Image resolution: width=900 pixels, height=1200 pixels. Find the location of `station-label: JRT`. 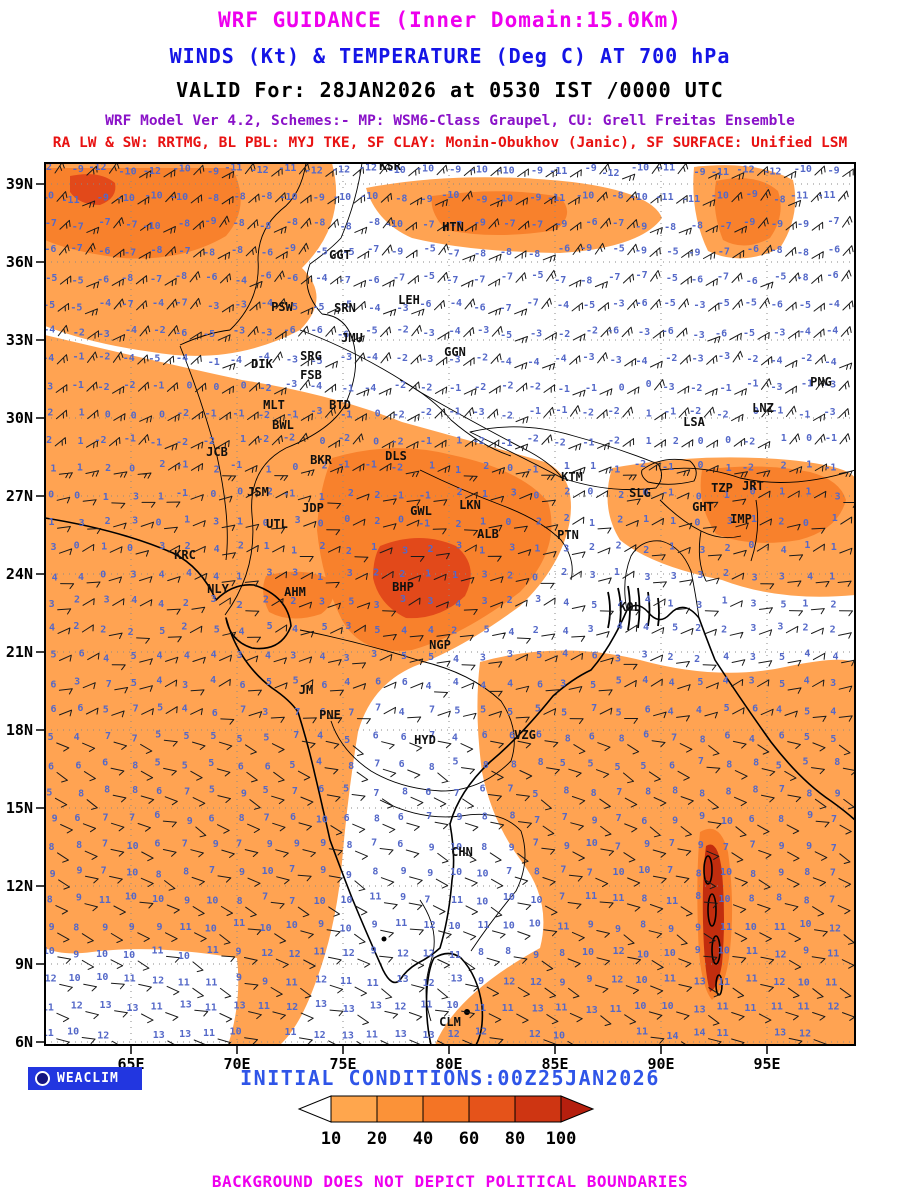

station-label: JRT is located at coordinates (753, 486).